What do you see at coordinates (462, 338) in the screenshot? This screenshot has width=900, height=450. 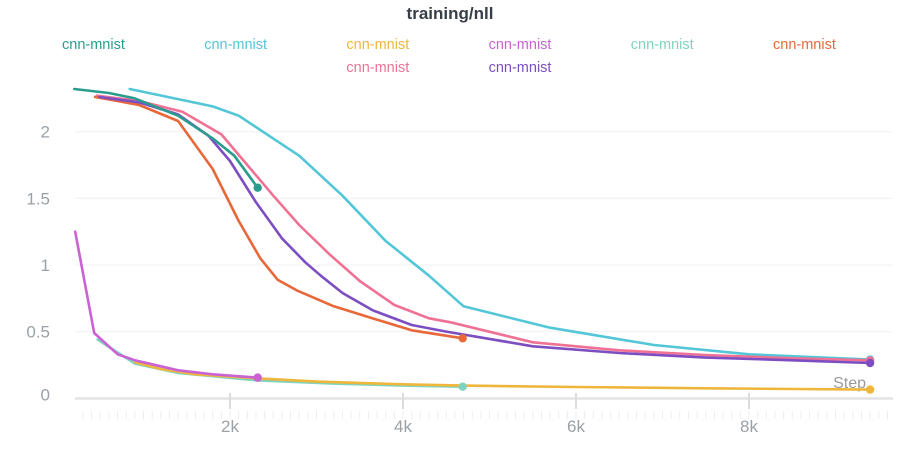 I see `series-end-dot-orange` at bounding box center [462, 338].